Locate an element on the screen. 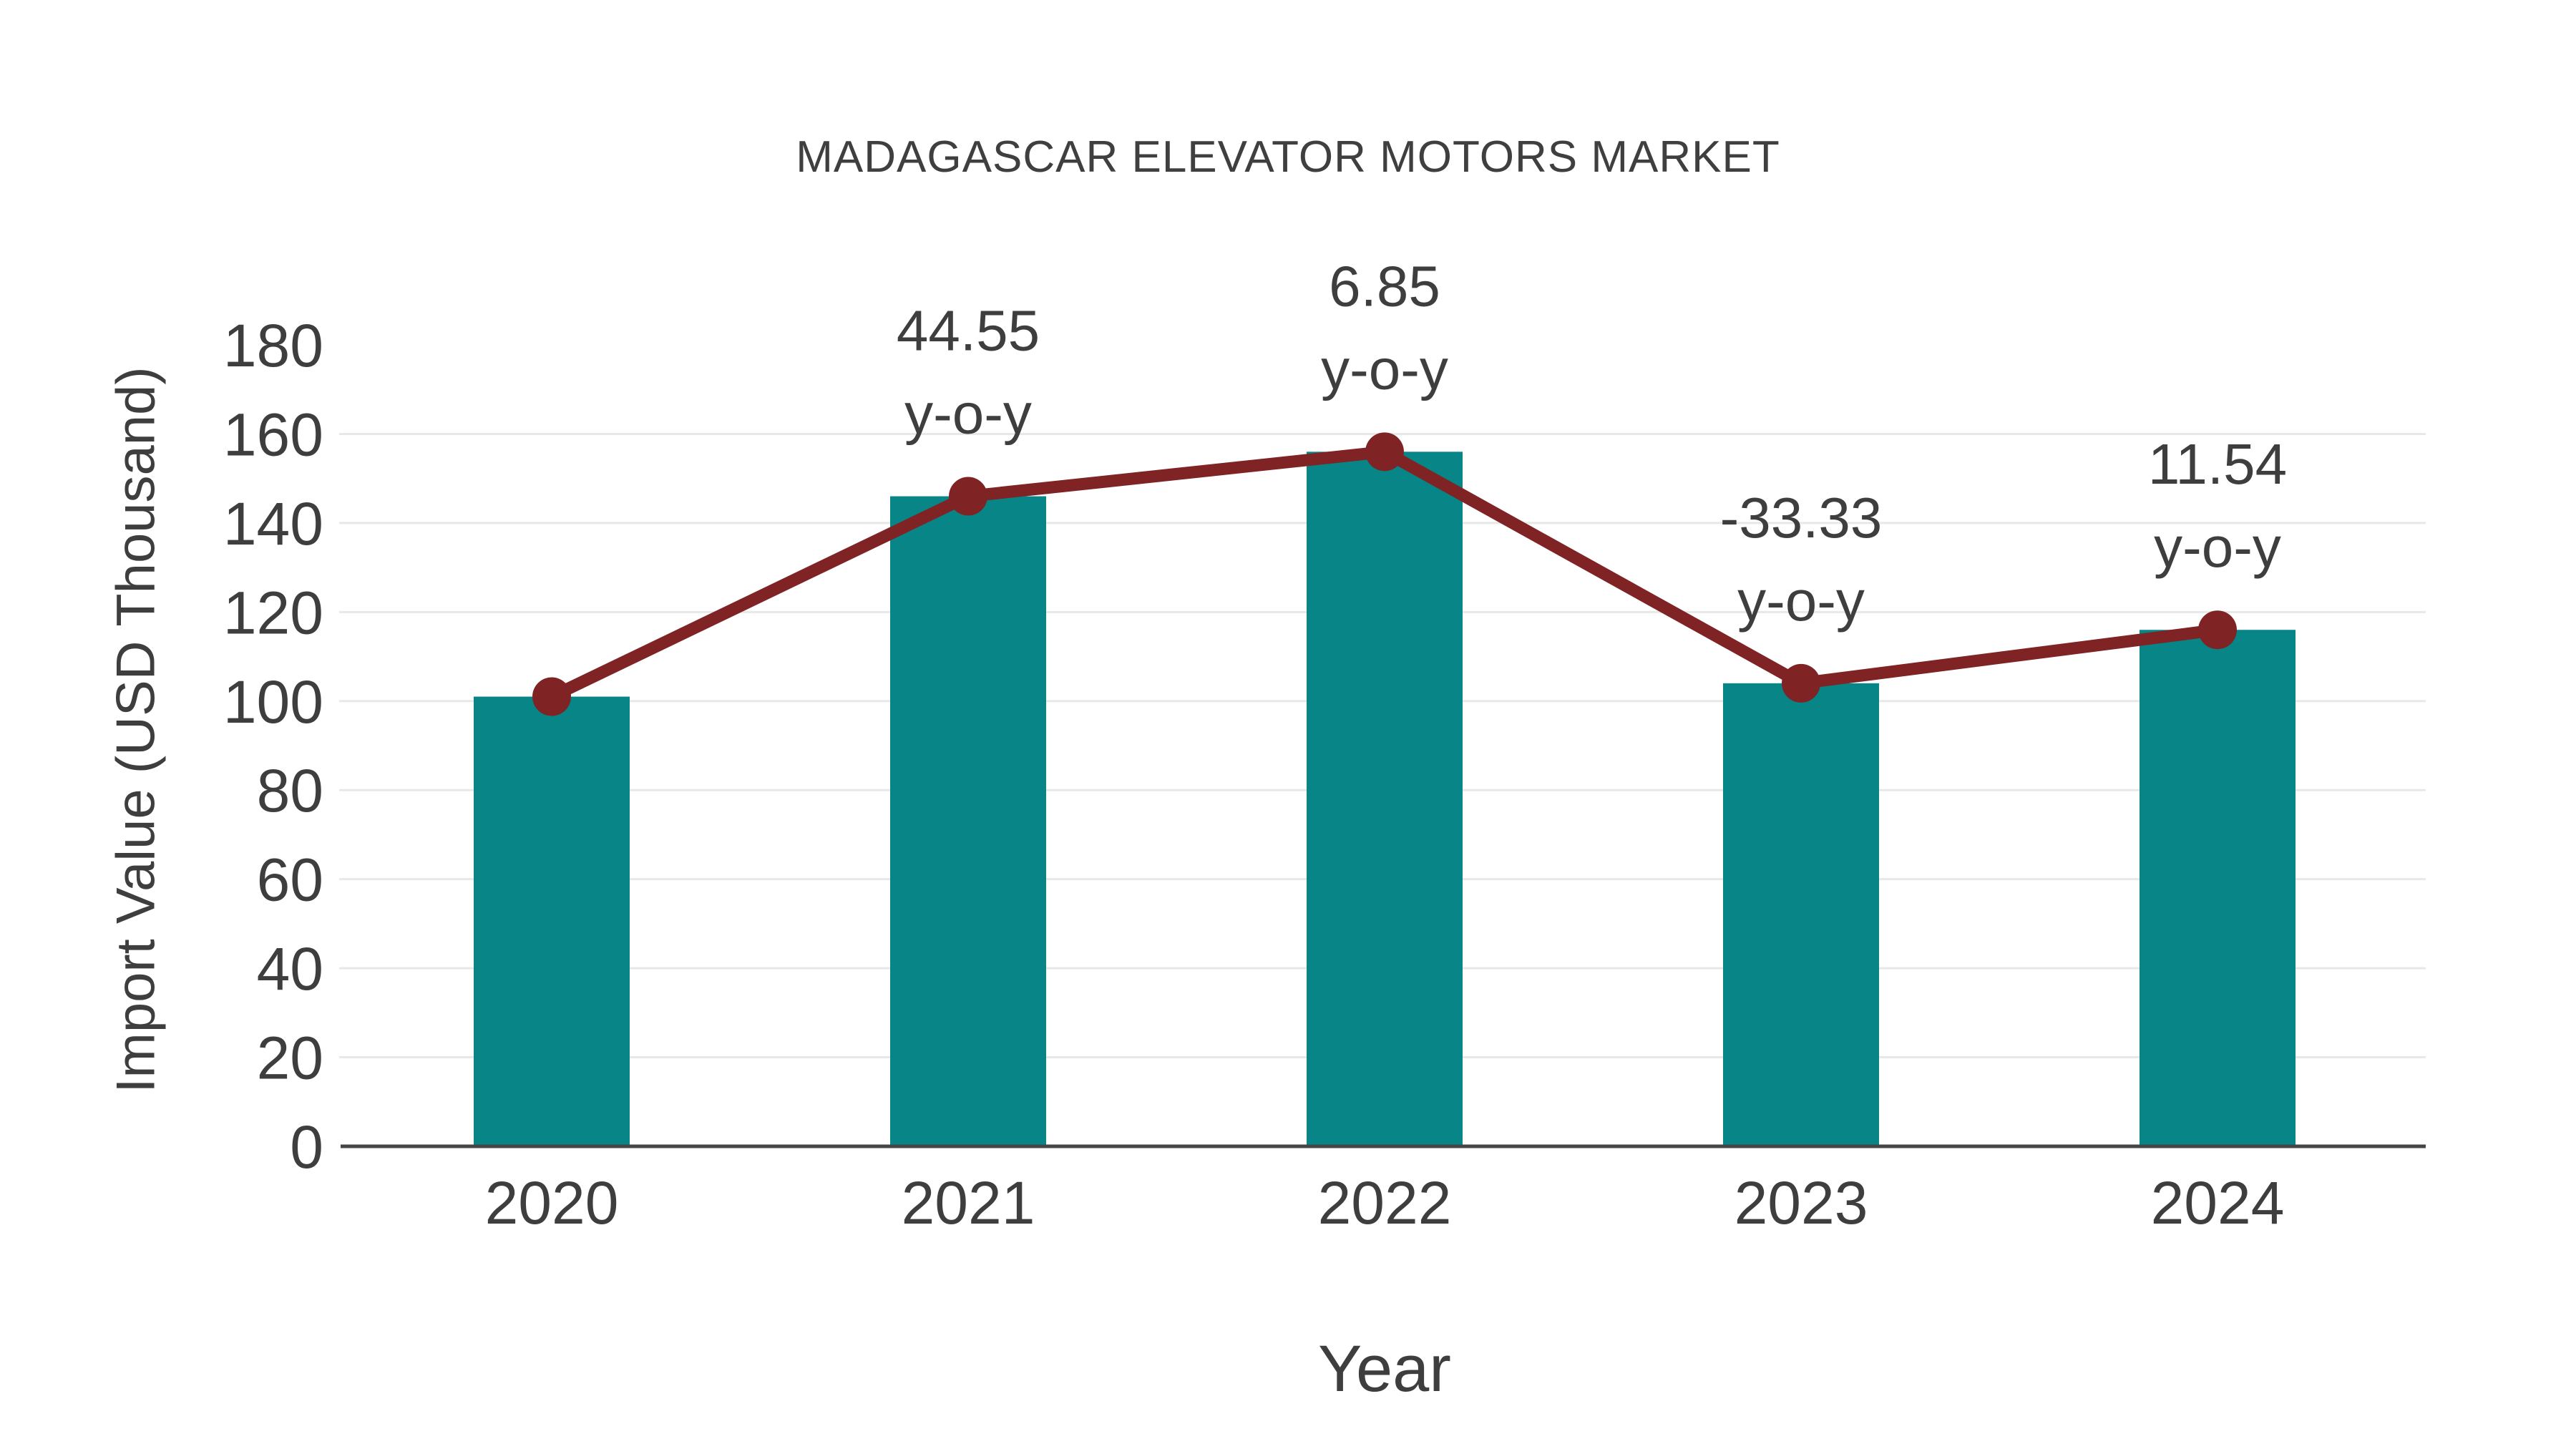 Image resolution: width=2576 pixels, height=1449 pixels. y-tick-label: 140 is located at coordinates (273, 523).